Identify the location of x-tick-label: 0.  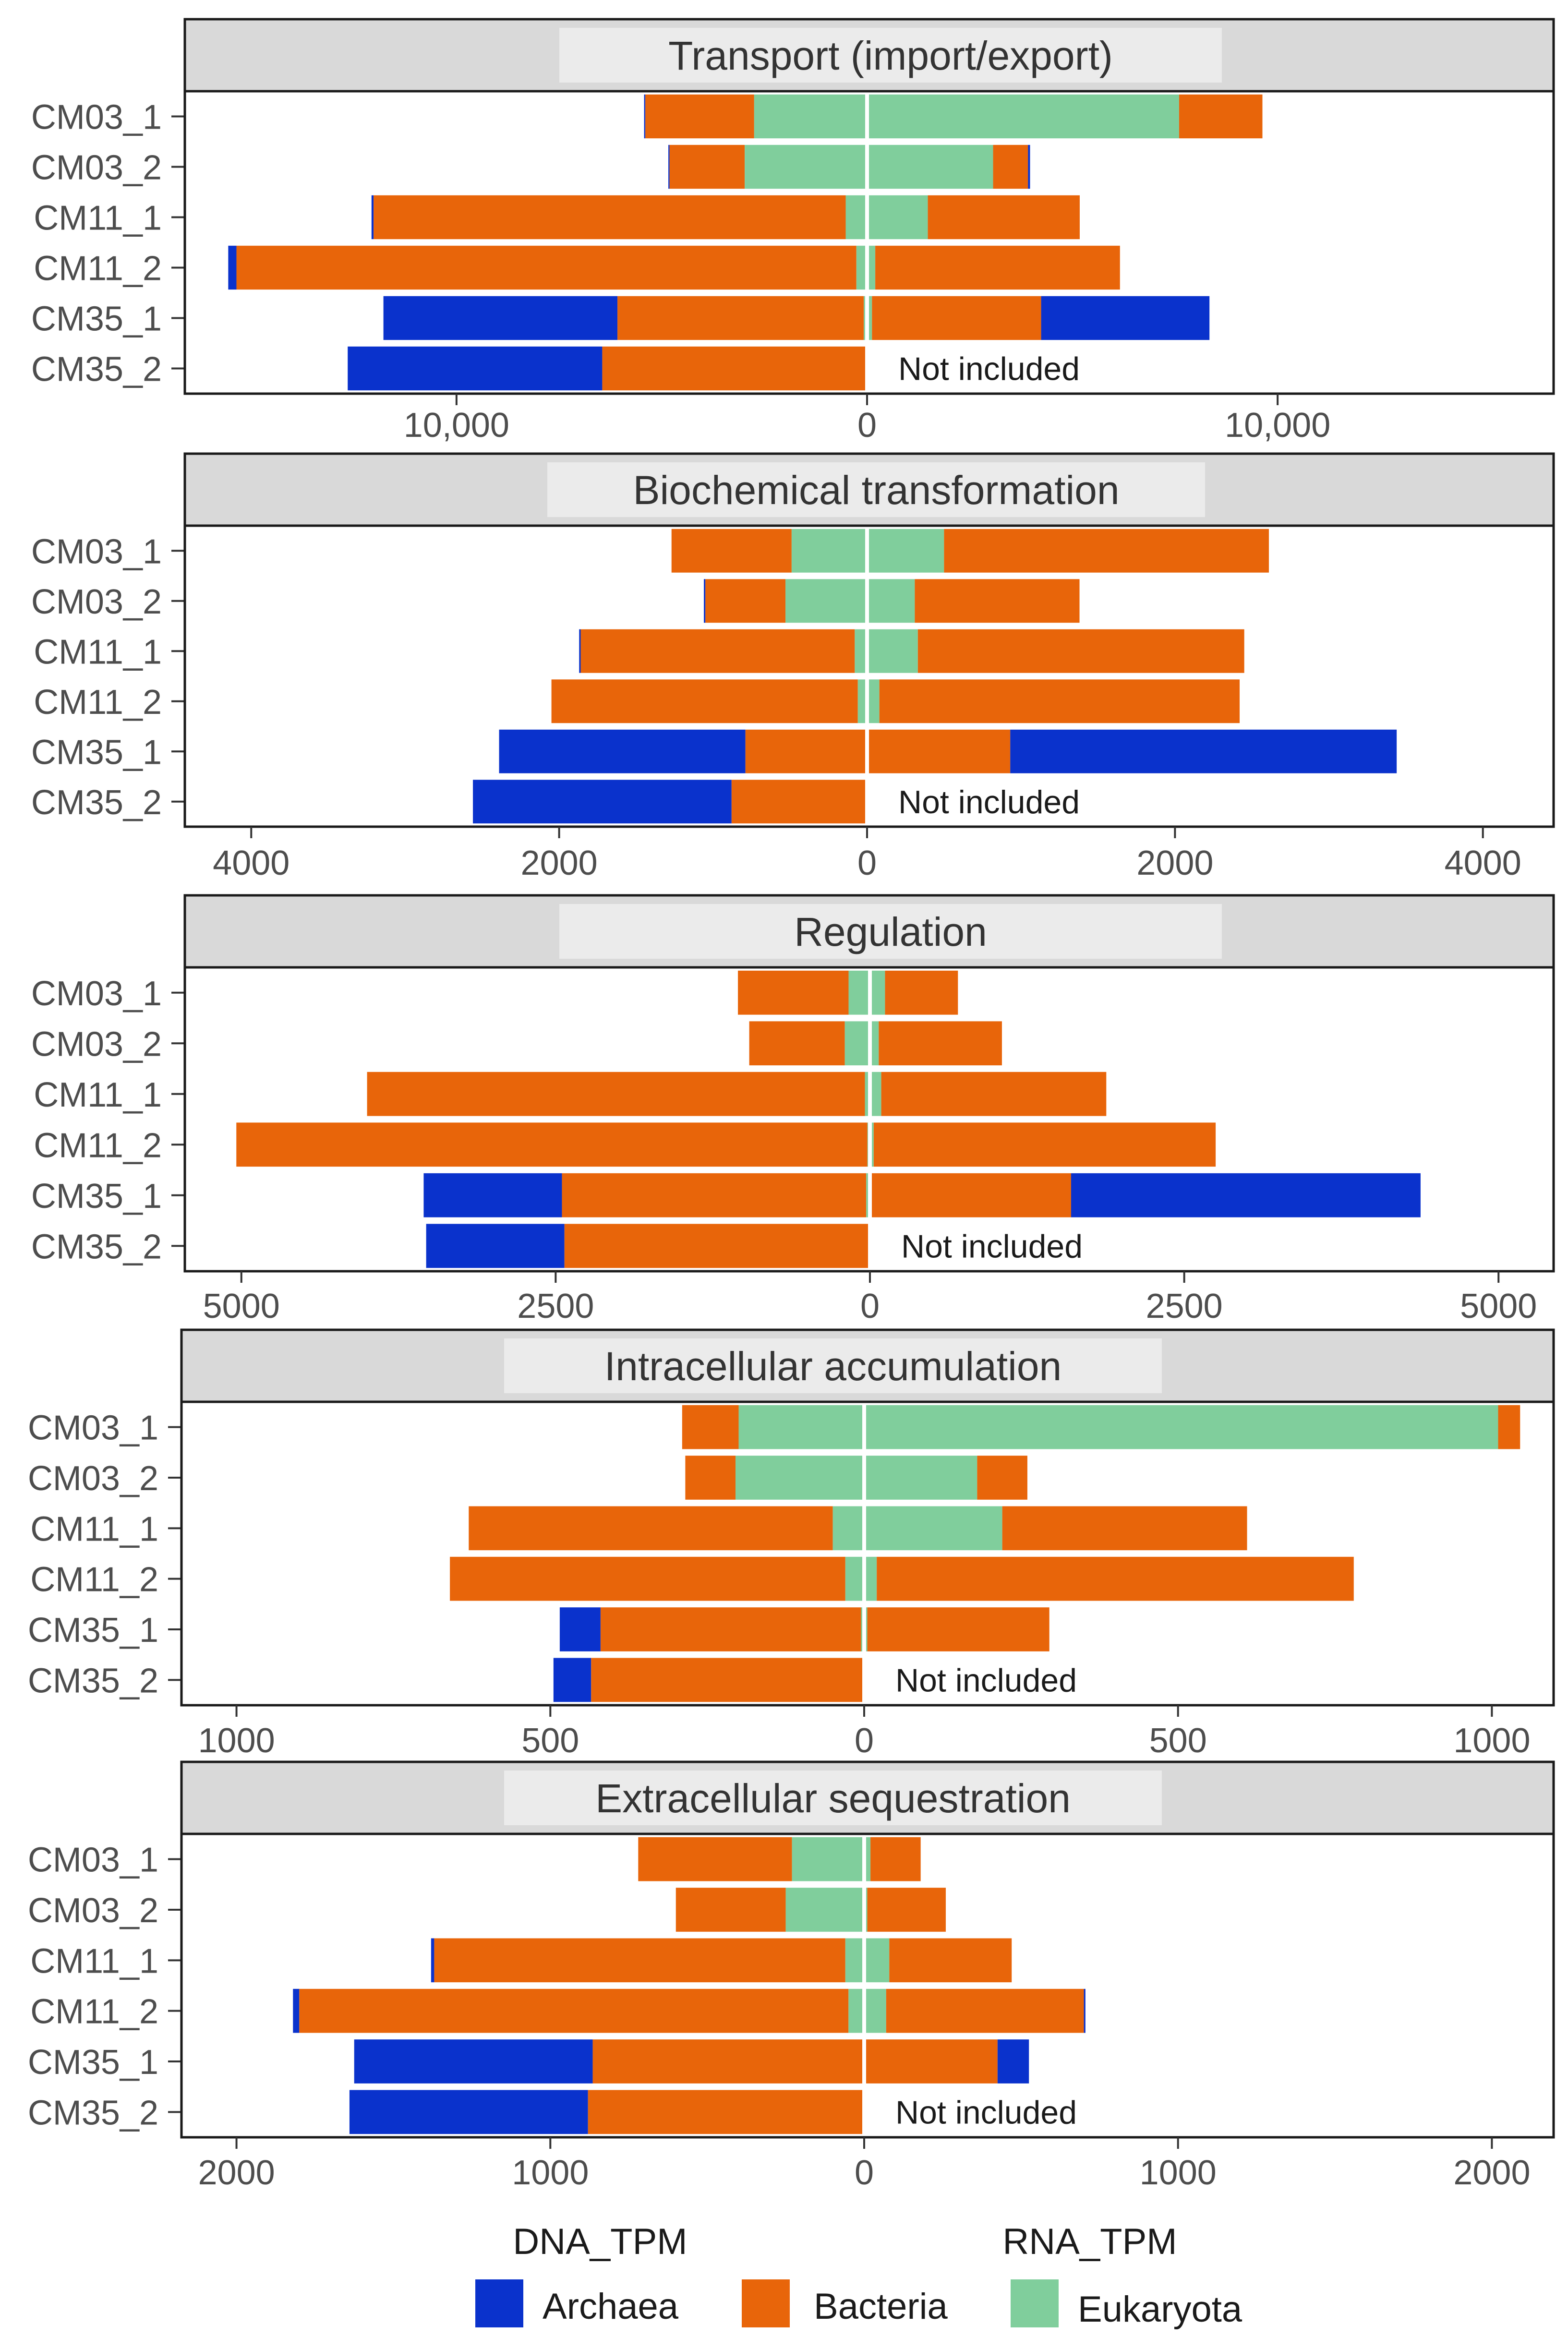
(864, 2173).